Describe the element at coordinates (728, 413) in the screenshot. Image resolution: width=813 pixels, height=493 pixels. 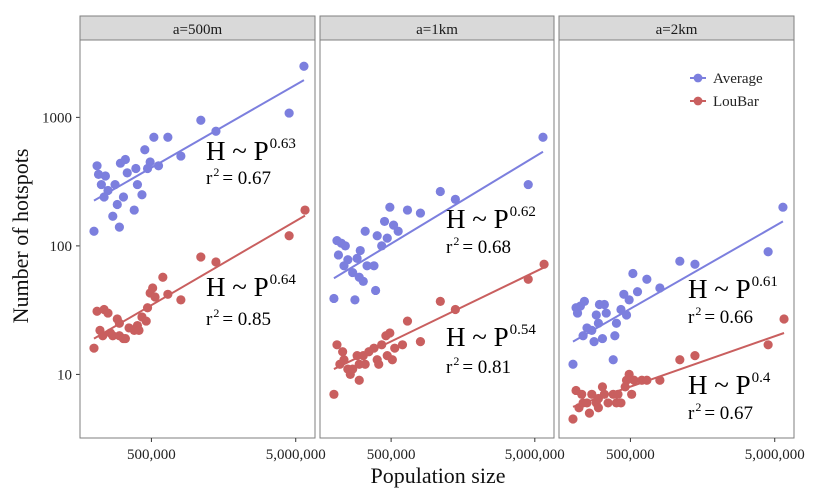
I see `r-squared-value: = 0.67` at that location.